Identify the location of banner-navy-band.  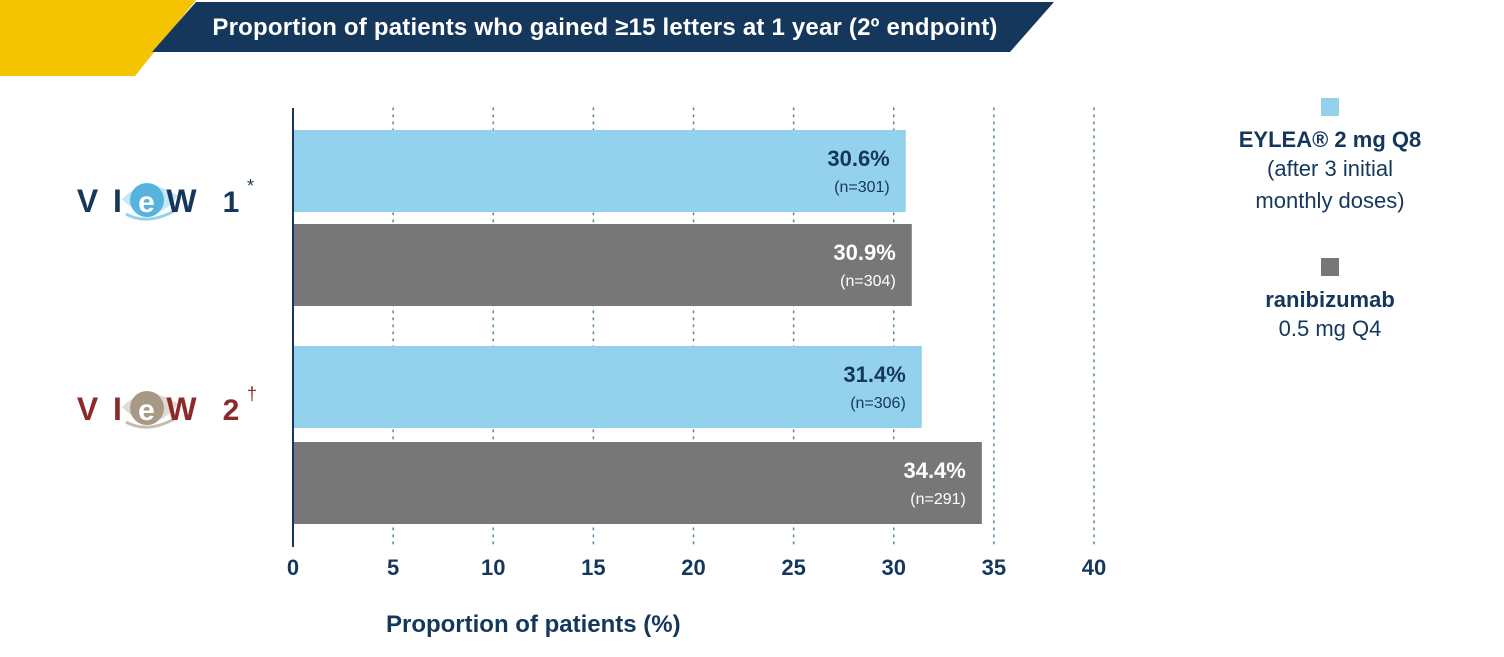
(603, 27).